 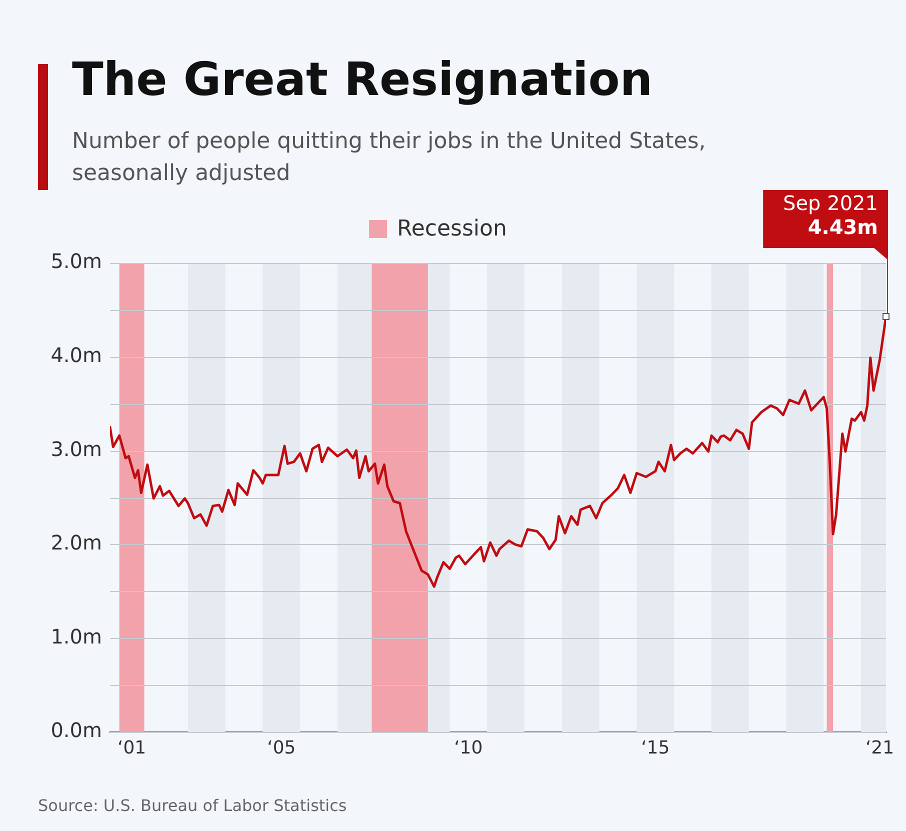 I want to click on chart-title: The Great Resignation, so click(x=362, y=79).